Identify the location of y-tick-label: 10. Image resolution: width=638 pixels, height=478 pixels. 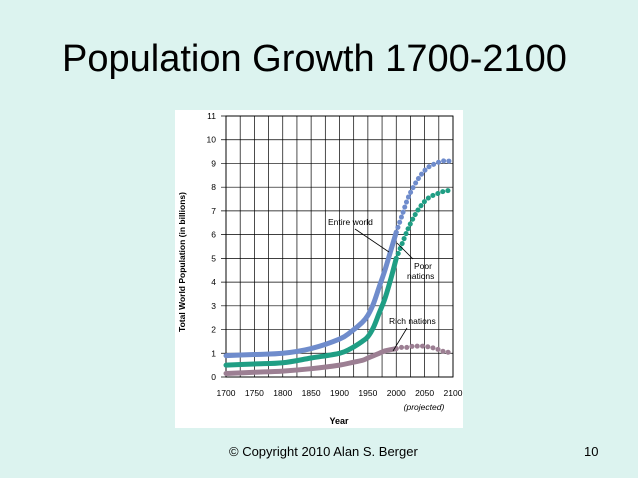
(212, 140).